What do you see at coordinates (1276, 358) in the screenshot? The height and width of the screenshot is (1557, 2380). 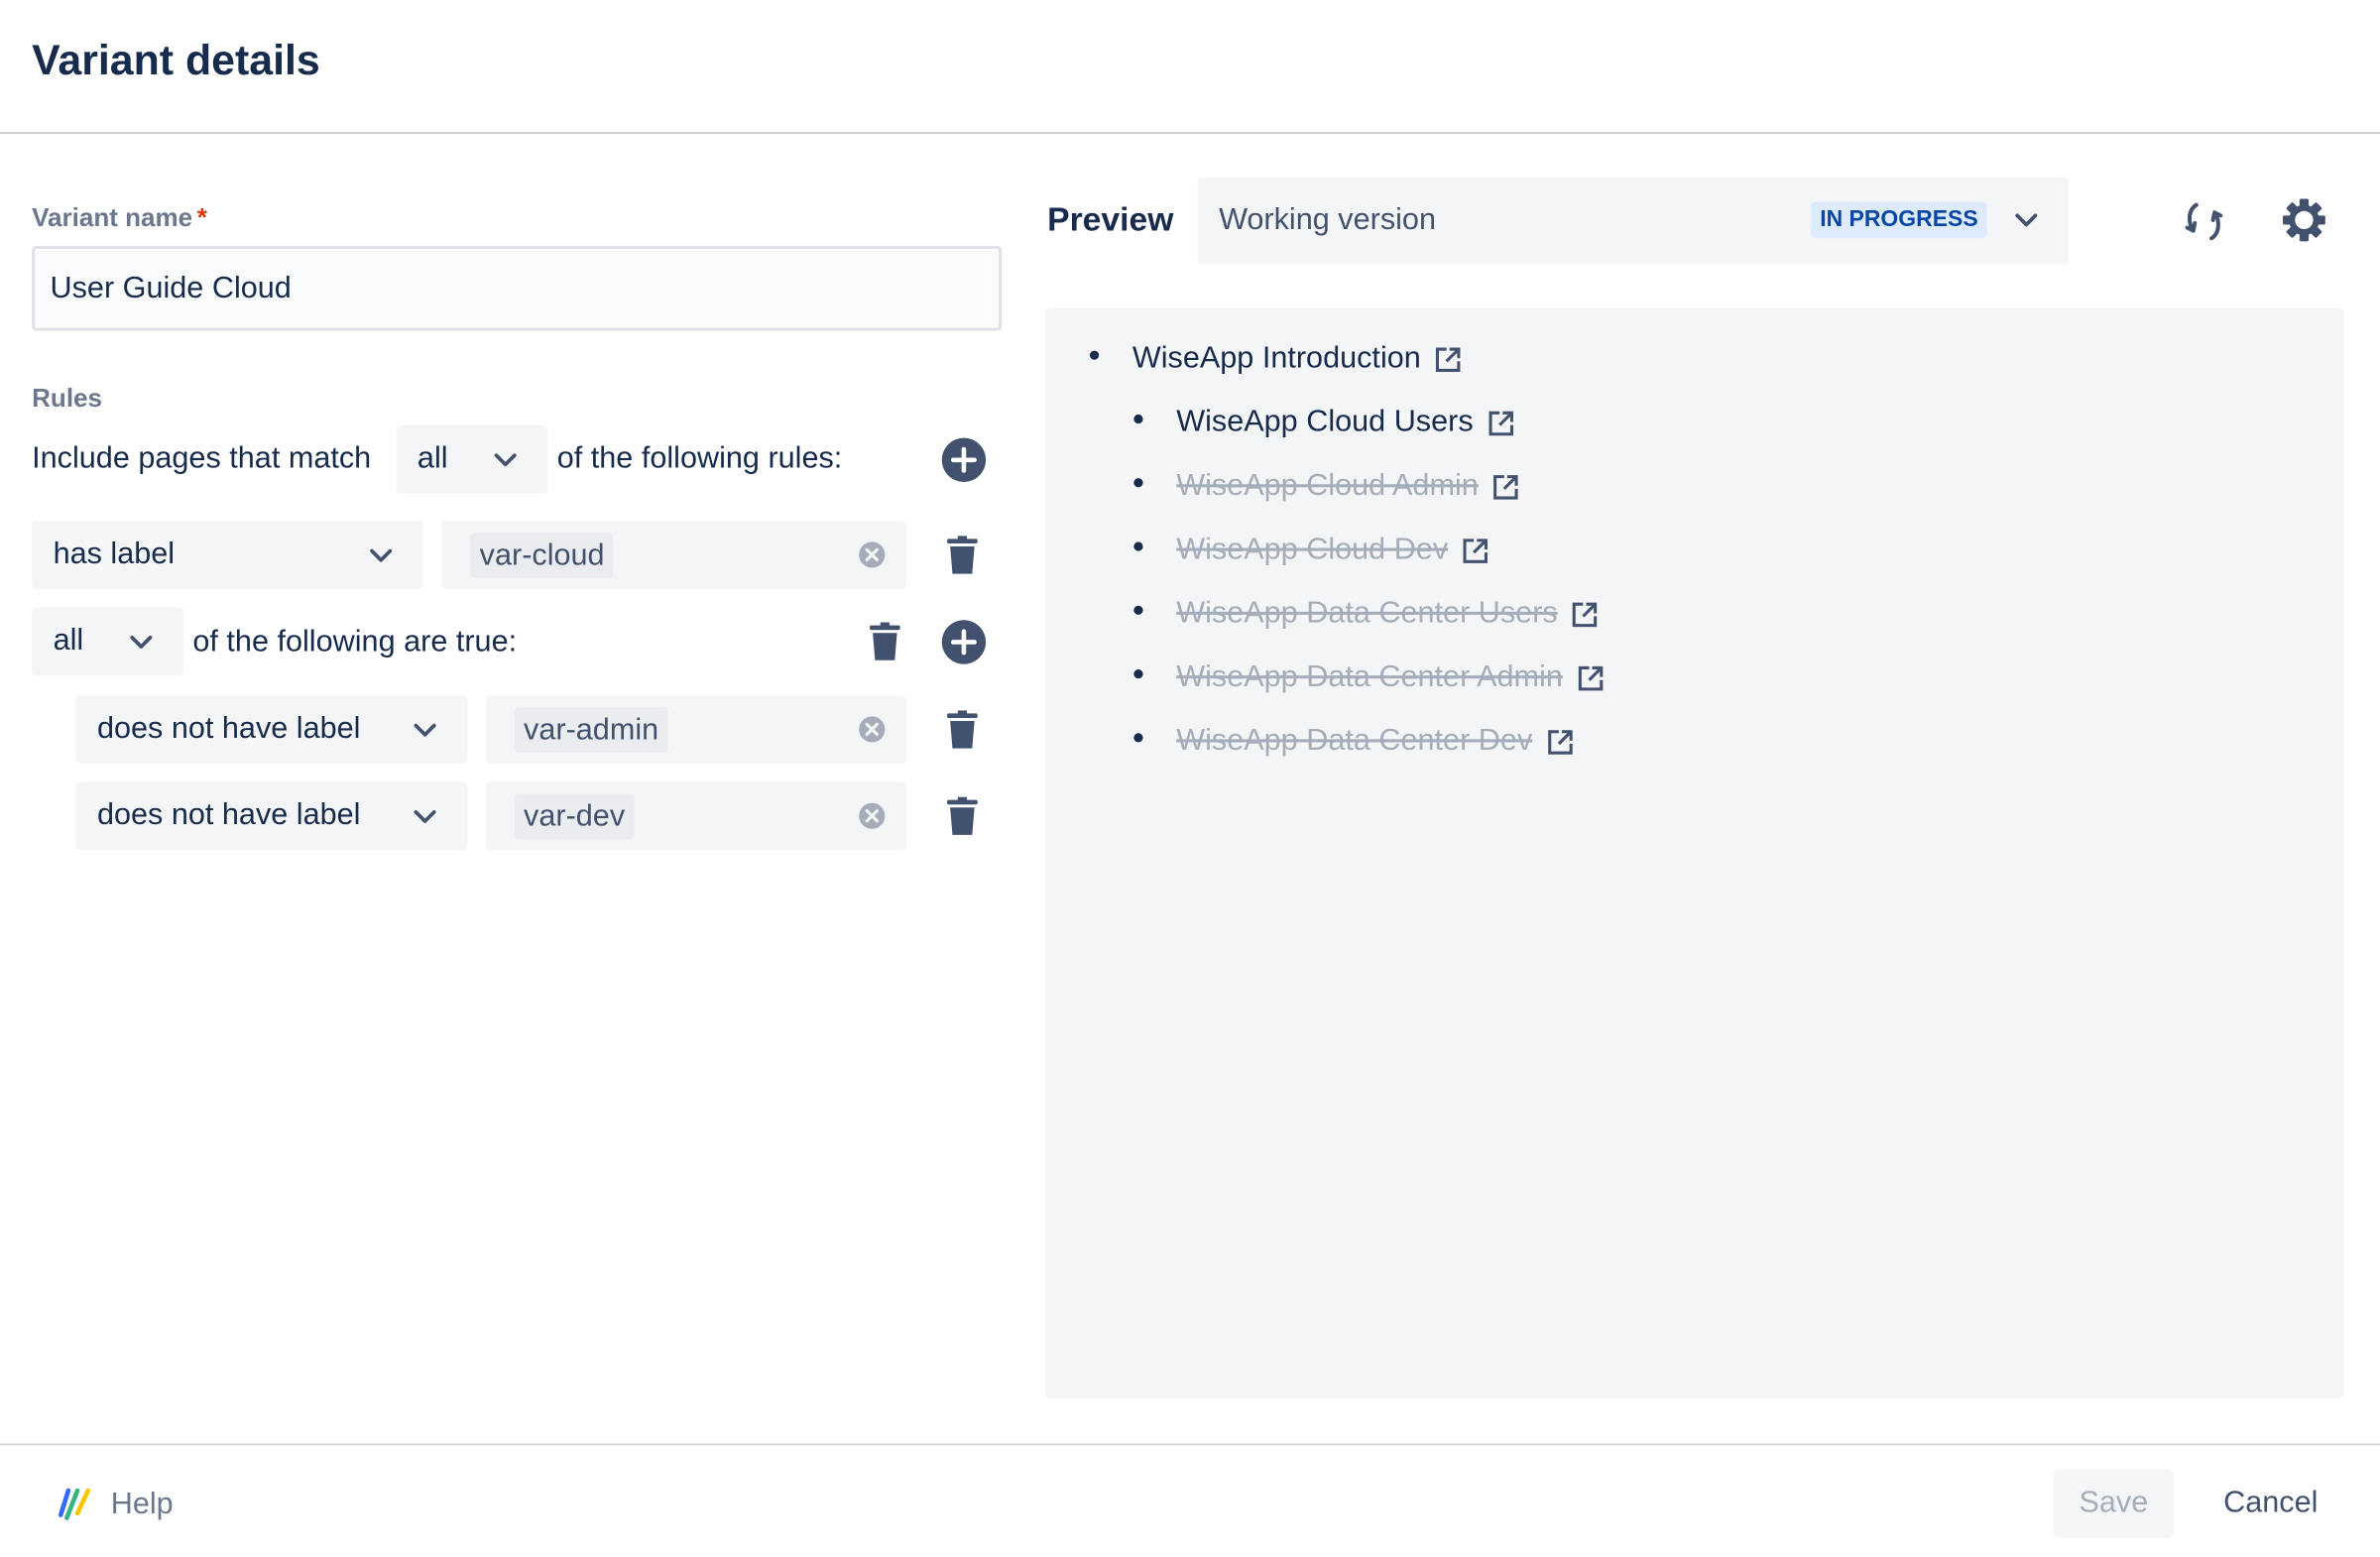 I see `page-title: WiseApp Introduction` at bounding box center [1276, 358].